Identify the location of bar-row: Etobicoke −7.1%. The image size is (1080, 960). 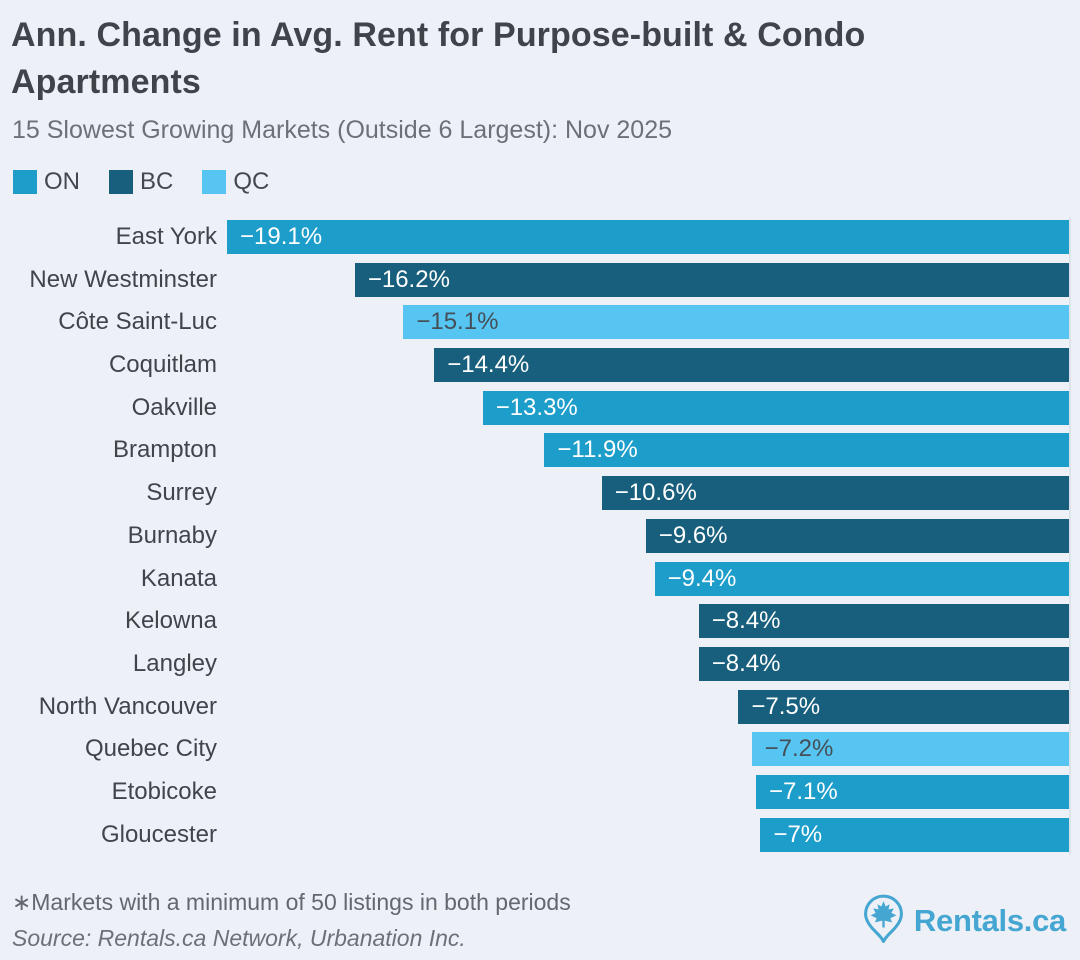
(540, 791).